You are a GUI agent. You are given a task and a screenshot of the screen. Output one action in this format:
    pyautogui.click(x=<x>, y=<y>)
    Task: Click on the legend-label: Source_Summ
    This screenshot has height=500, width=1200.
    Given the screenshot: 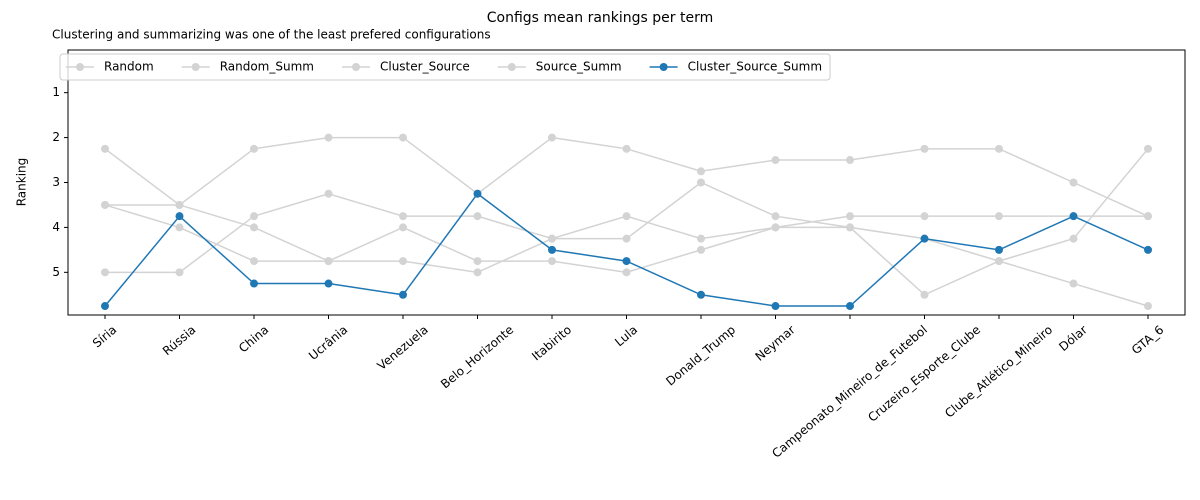 What is the action you would take?
    pyautogui.click(x=579, y=67)
    